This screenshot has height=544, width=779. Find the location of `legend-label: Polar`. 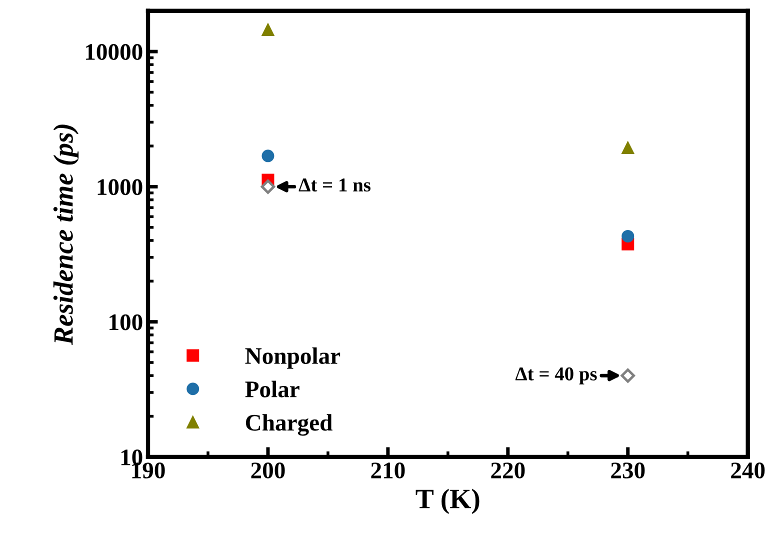

legend-label: Polar is located at coordinates (272, 389).